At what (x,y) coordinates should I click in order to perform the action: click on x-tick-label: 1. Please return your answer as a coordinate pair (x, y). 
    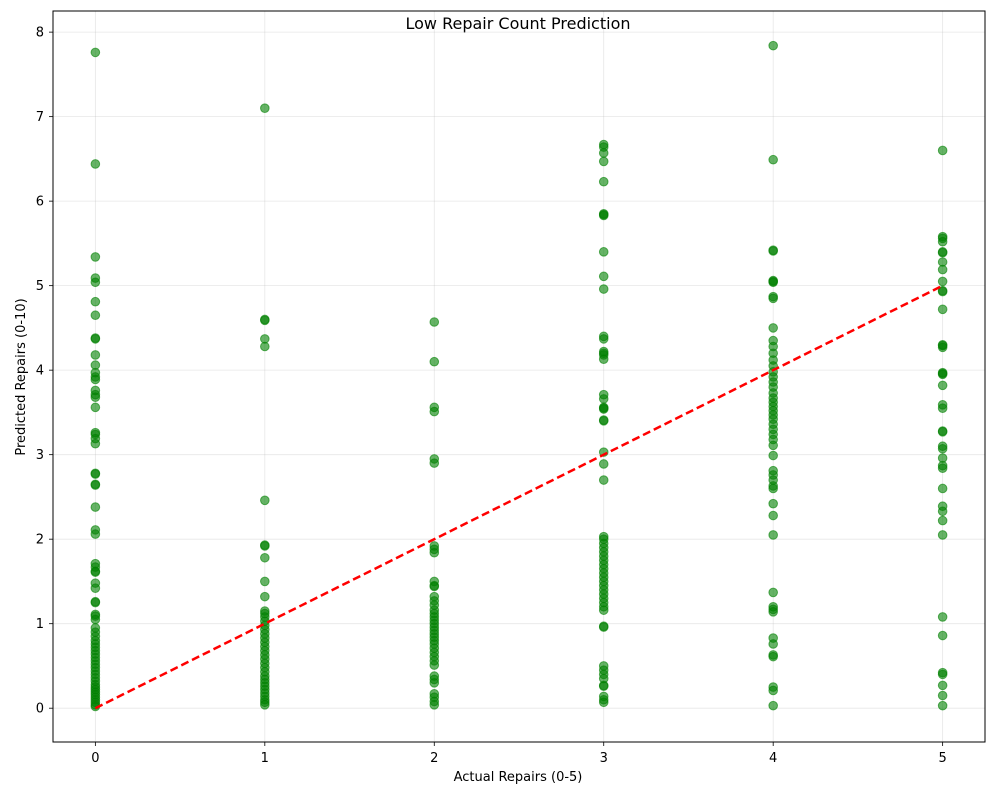
    Looking at the image, I should click on (265, 758).